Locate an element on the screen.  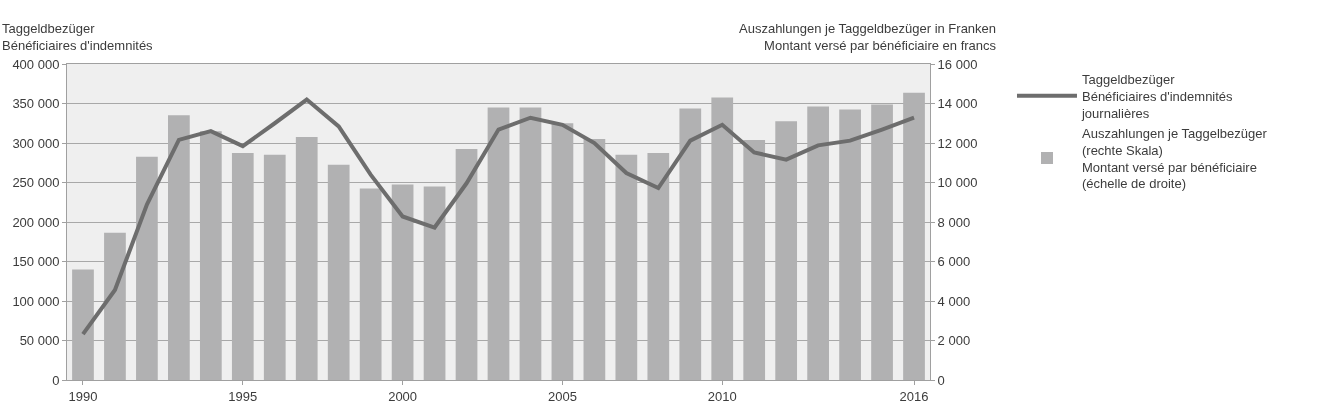
y2-tick-label: 0 is located at coordinates (941, 380).